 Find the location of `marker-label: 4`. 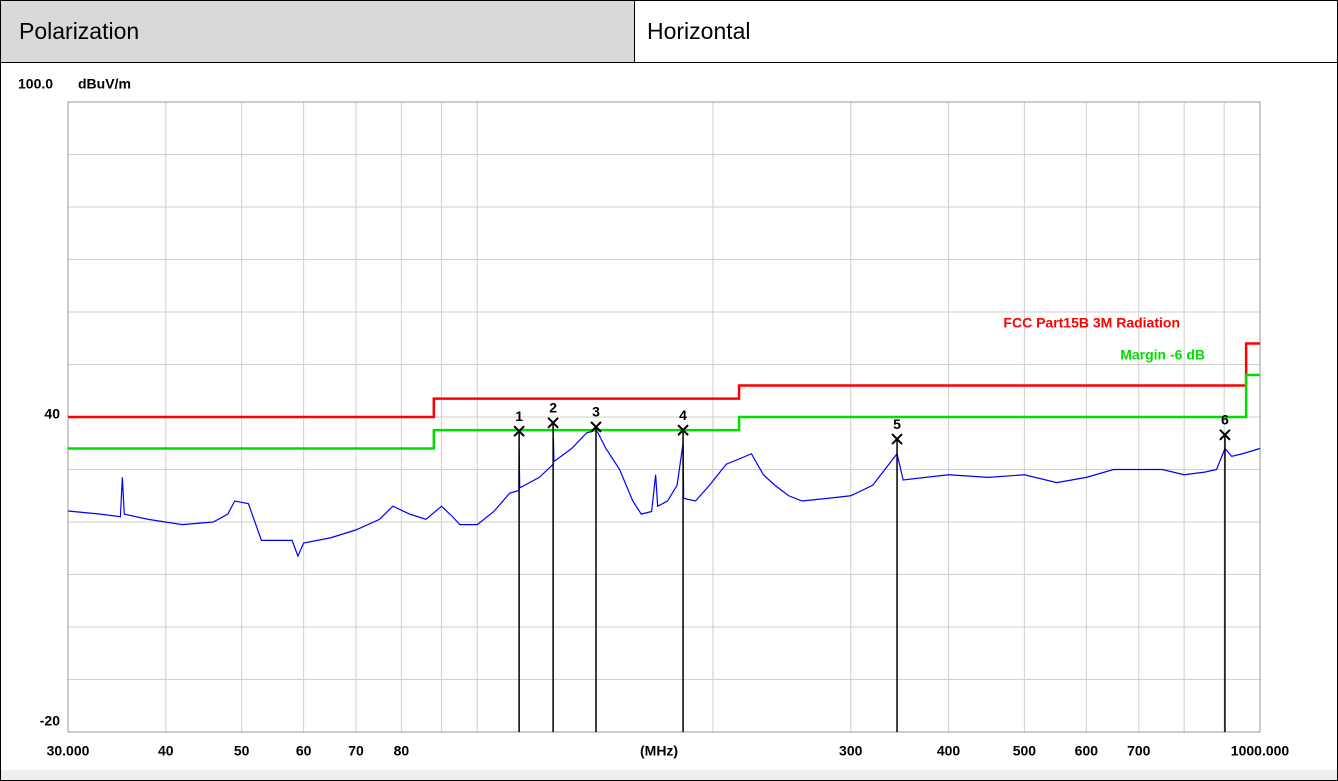

marker-label: 4 is located at coordinates (683, 415).